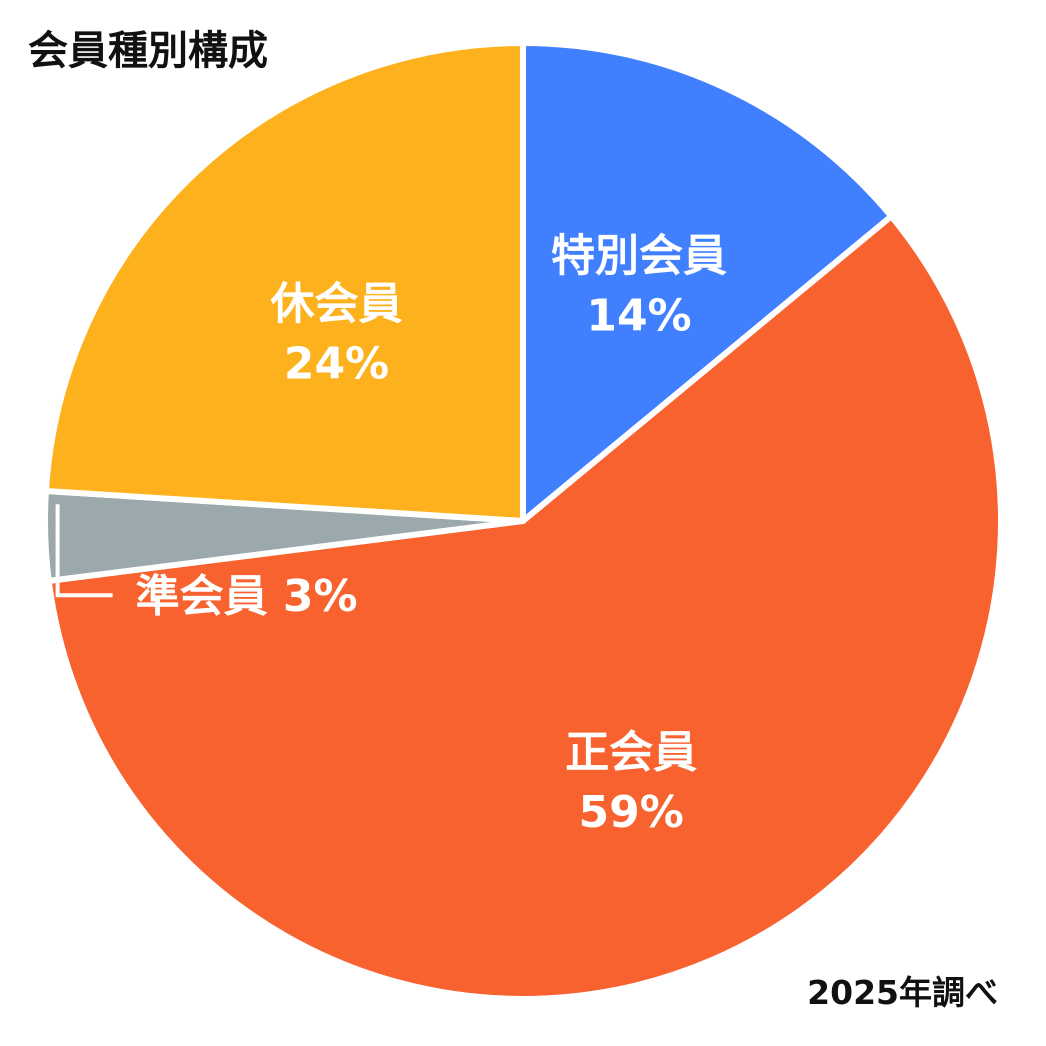 This screenshot has height=1046, width=1046. I want to click on slice-name-label: 特別会員, so click(639, 256).